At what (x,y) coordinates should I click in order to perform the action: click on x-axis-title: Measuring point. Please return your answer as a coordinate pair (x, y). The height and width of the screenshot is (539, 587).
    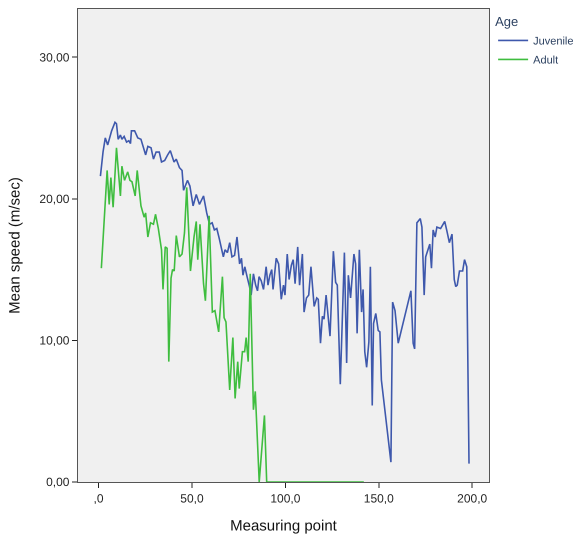
    Looking at the image, I should click on (284, 526).